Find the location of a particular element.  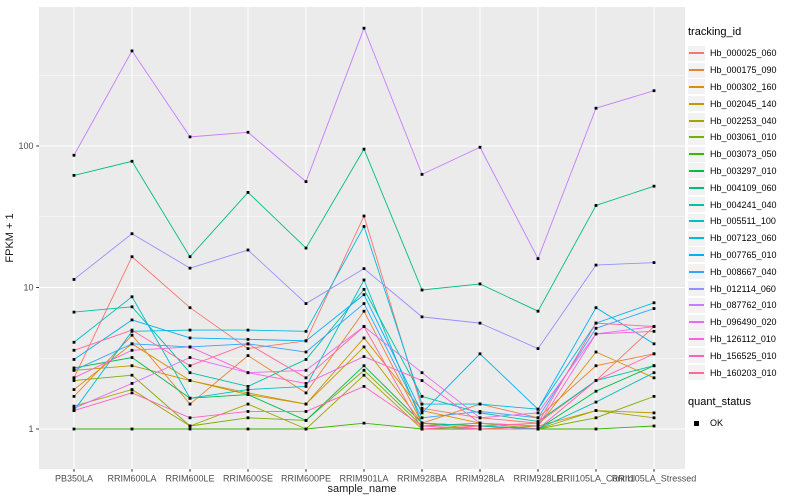

x-tick-label: RRIM928LA is located at coordinates (479, 479).